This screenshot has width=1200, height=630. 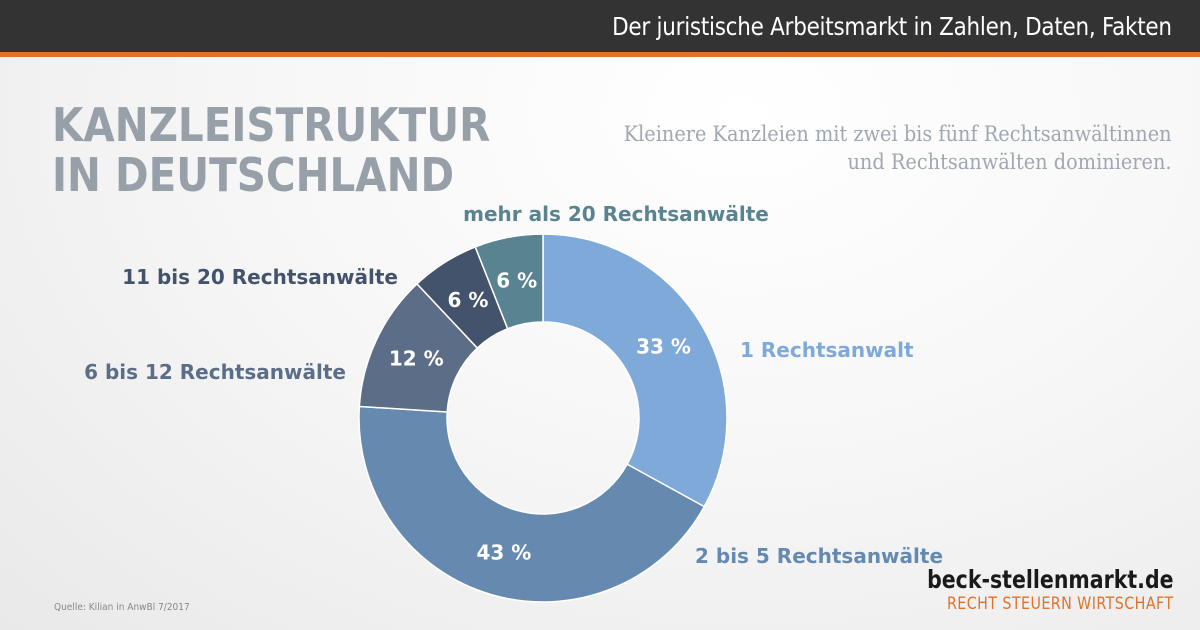 I want to click on source-note: Quelle: Kilian in AnwBl 7/2017, so click(x=122, y=607).